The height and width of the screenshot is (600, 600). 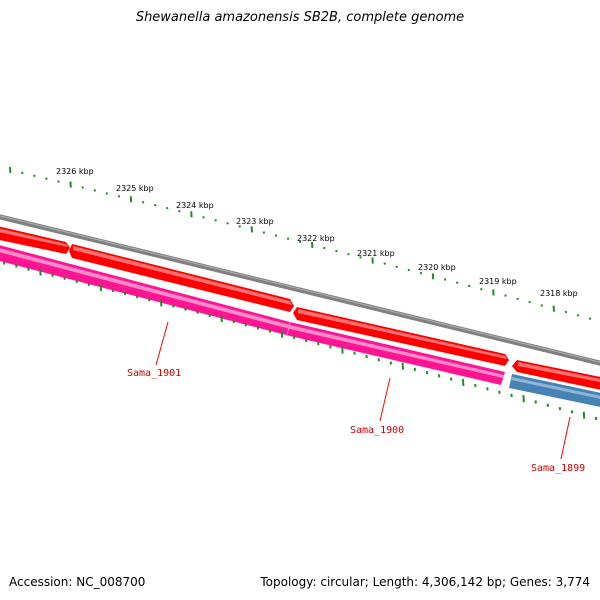 I want to click on kbp-label: 2319 kbp, so click(x=498, y=281).